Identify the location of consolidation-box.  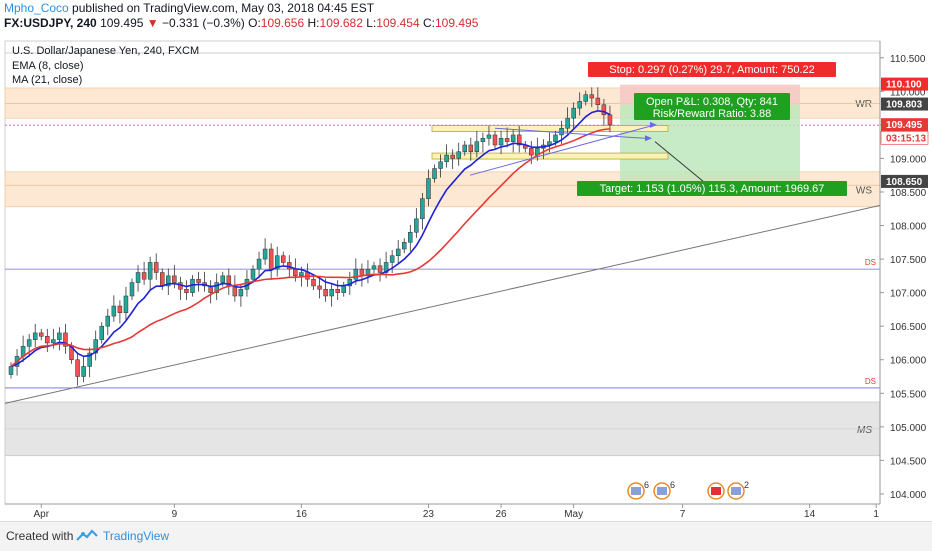
(550, 156).